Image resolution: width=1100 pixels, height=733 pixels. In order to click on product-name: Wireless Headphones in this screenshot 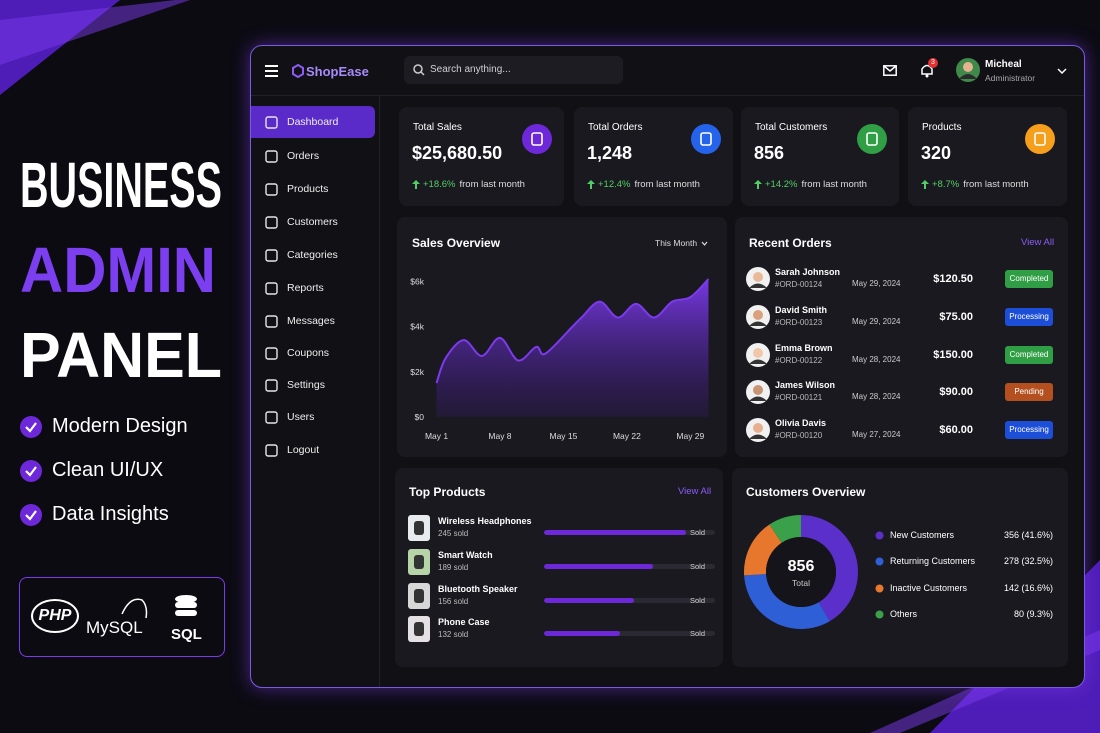, I will do `click(485, 521)`.